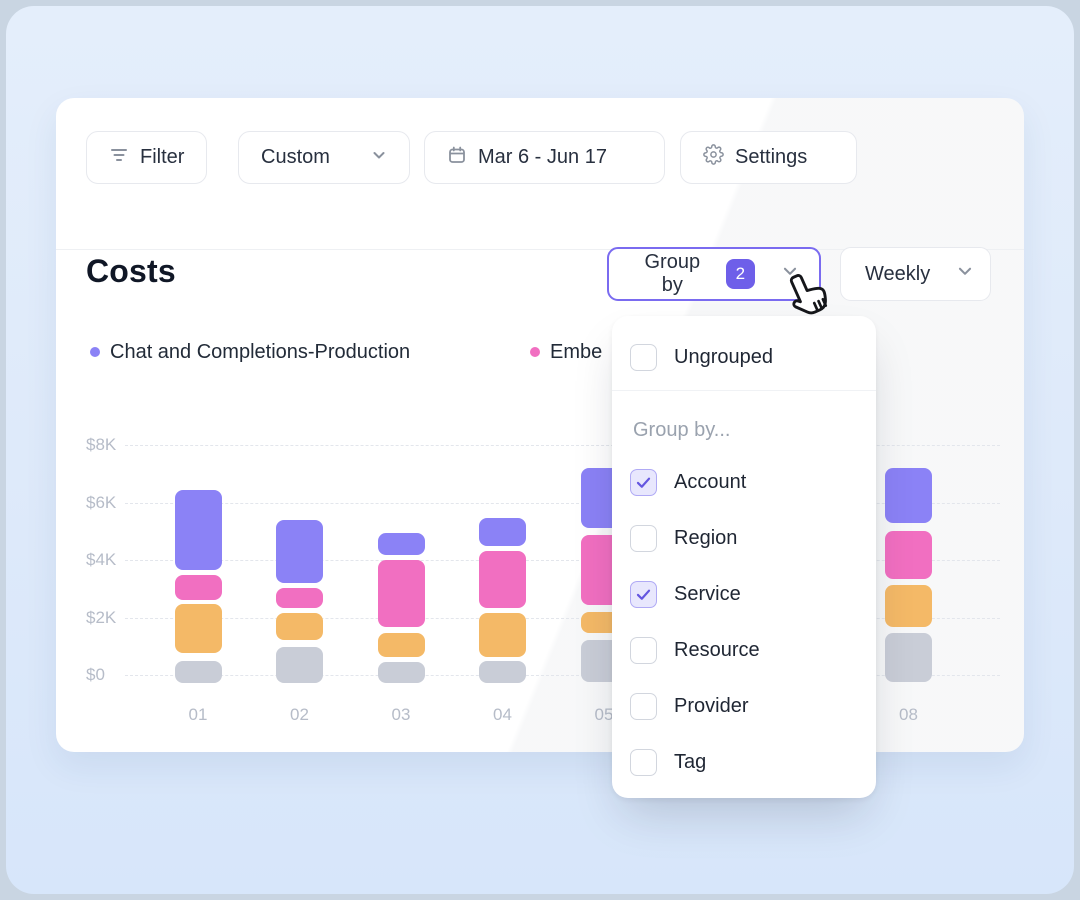  What do you see at coordinates (299, 665) in the screenshot?
I see `bar-02-segment-gray` at bounding box center [299, 665].